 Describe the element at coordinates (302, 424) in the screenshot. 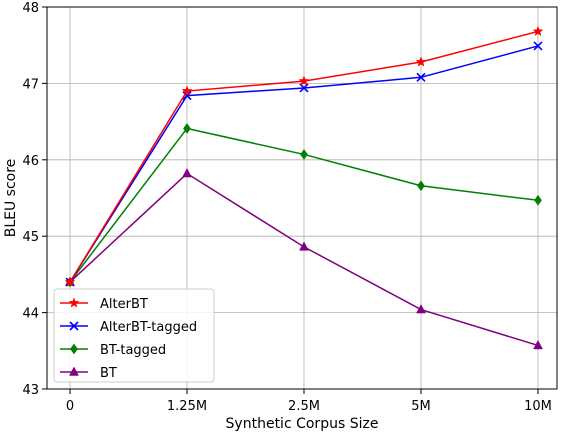

I see `x-axis-label: Synthetic Corpus Size` at that location.